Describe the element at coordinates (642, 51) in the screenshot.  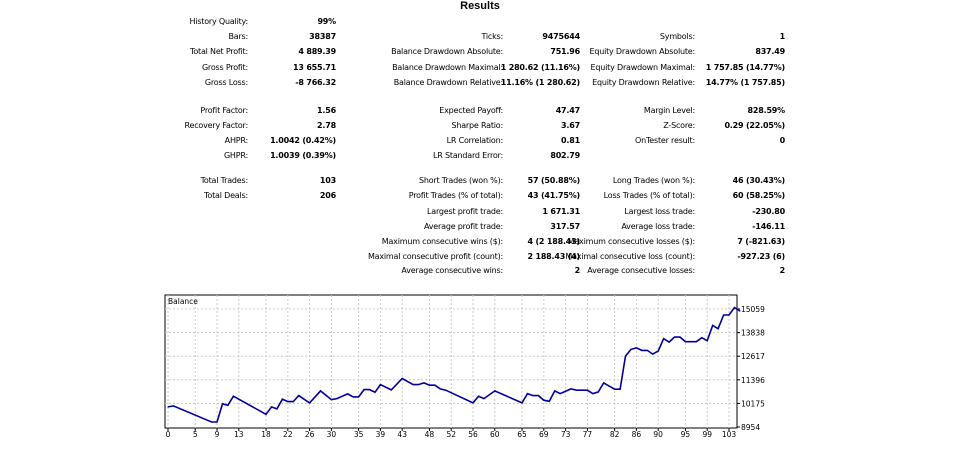
I see `stat-label: Equity Drawdown Absolute:` at that location.